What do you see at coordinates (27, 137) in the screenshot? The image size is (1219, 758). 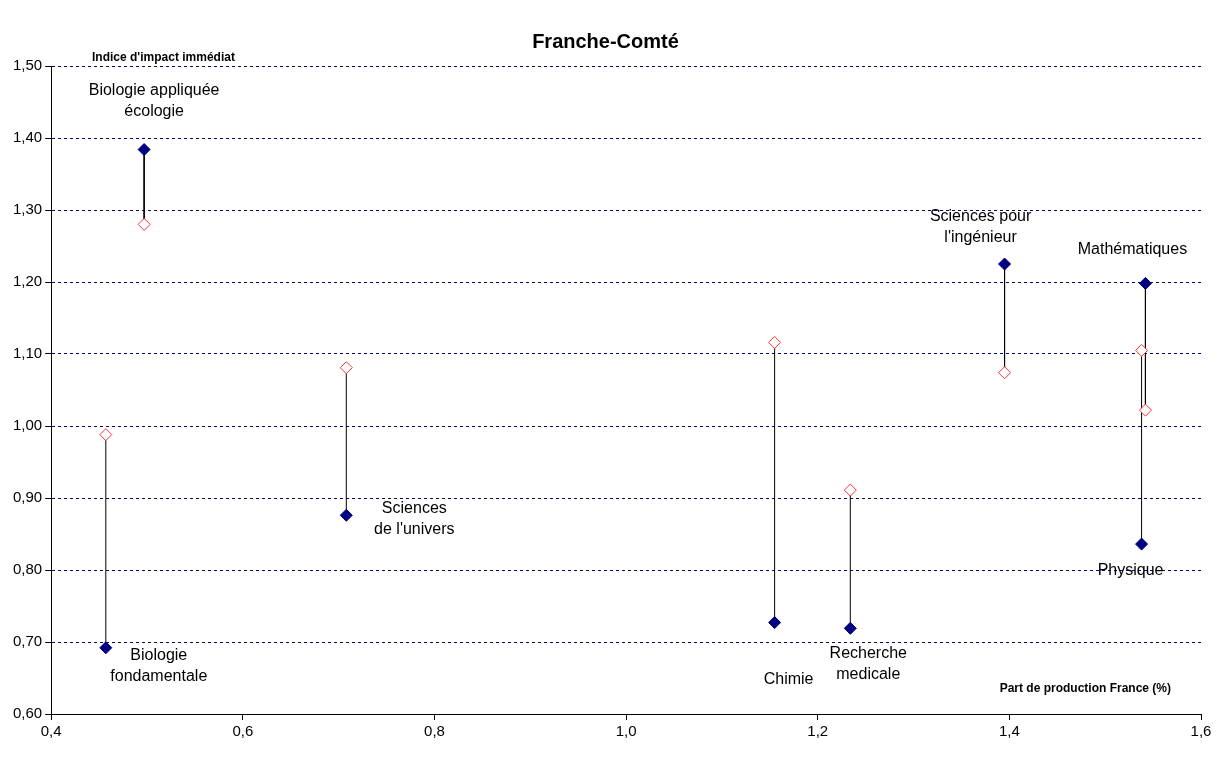 I see `y-tick-label: 1,40` at bounding box center [27, 137].